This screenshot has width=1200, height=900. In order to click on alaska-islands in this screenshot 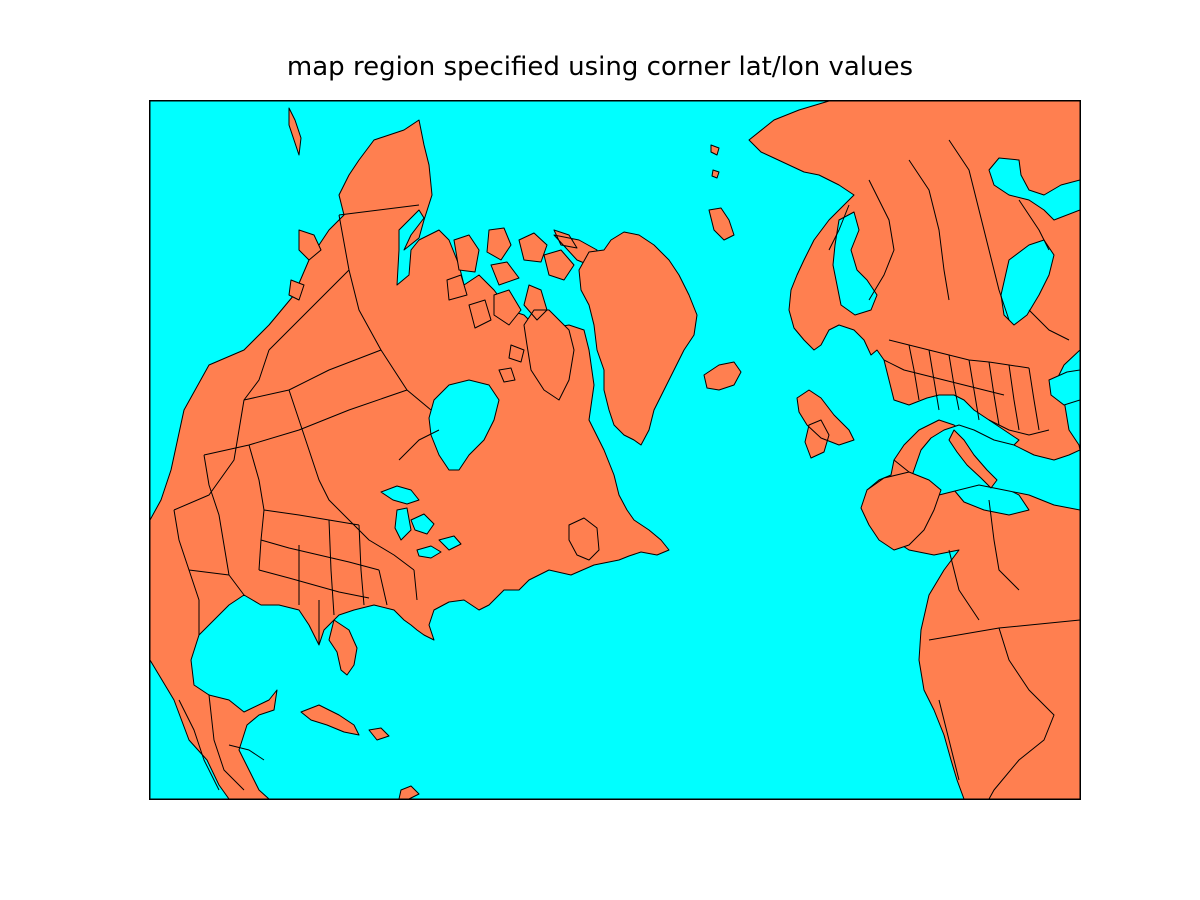, I will do `click(305, 204)`.